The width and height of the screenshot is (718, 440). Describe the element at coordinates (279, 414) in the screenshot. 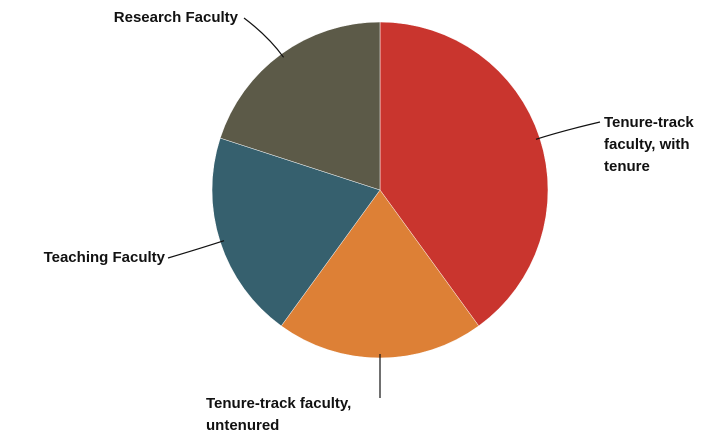

I see `slice-label: Tenure-track faculty, untenured` at that location.